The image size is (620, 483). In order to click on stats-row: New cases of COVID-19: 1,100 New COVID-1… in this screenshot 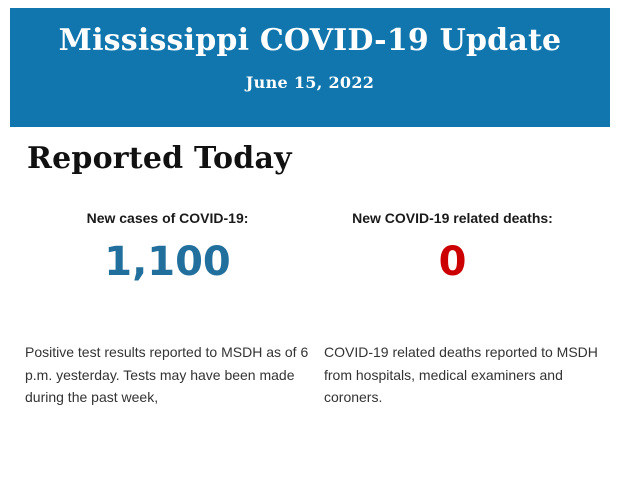, I will do `click(310, 246)`.